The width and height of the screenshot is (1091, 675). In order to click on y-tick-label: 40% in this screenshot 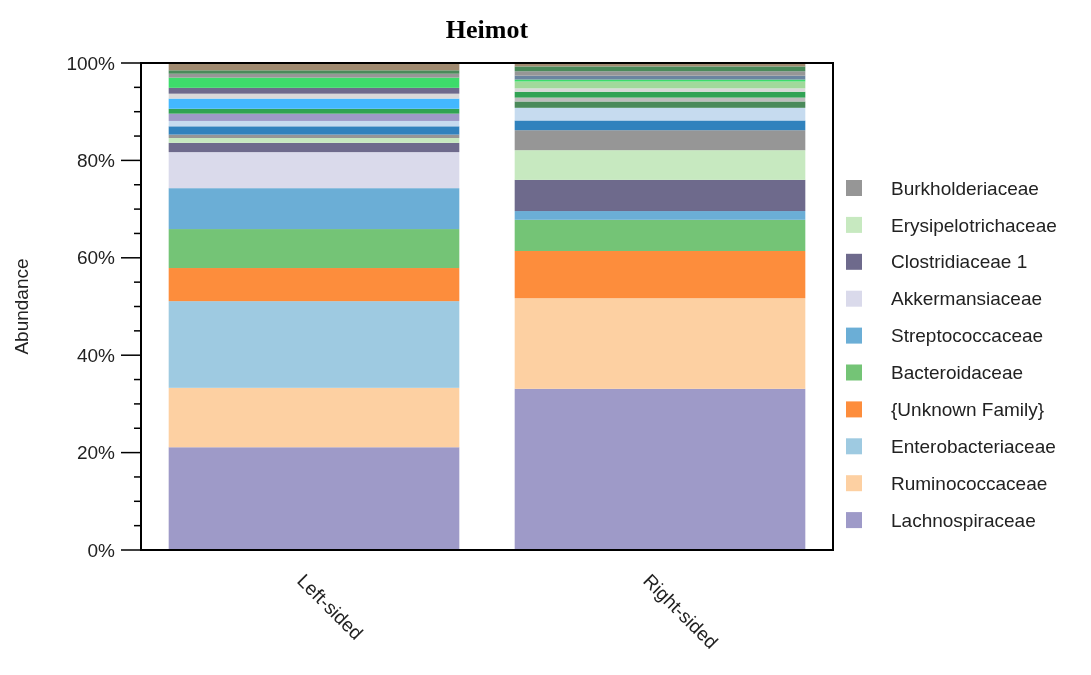, I will do `click(96, 355)`.